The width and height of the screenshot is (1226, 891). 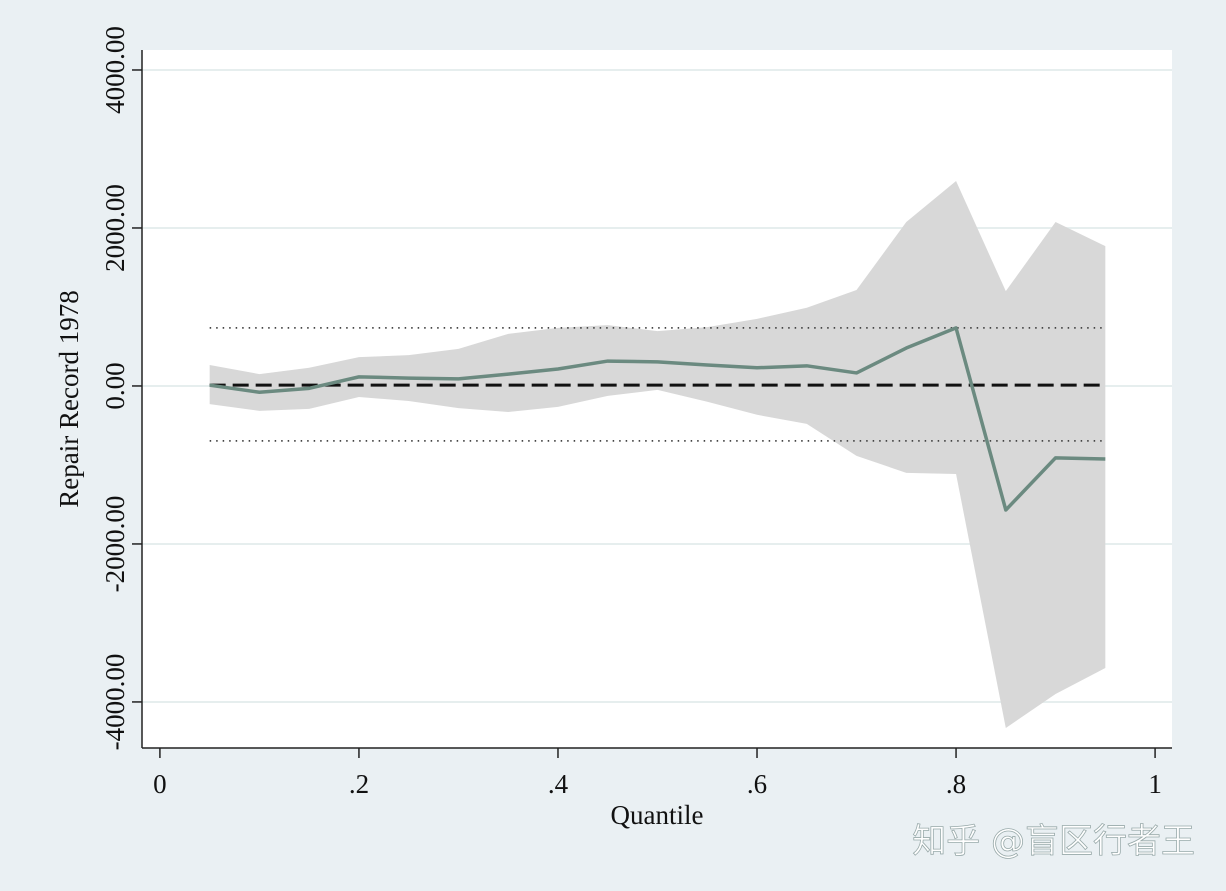 What do you see at coordinates (115, 544) in the screenshot?
I see `y-tick-label: -2000.00` at bounding box center [115, 544].